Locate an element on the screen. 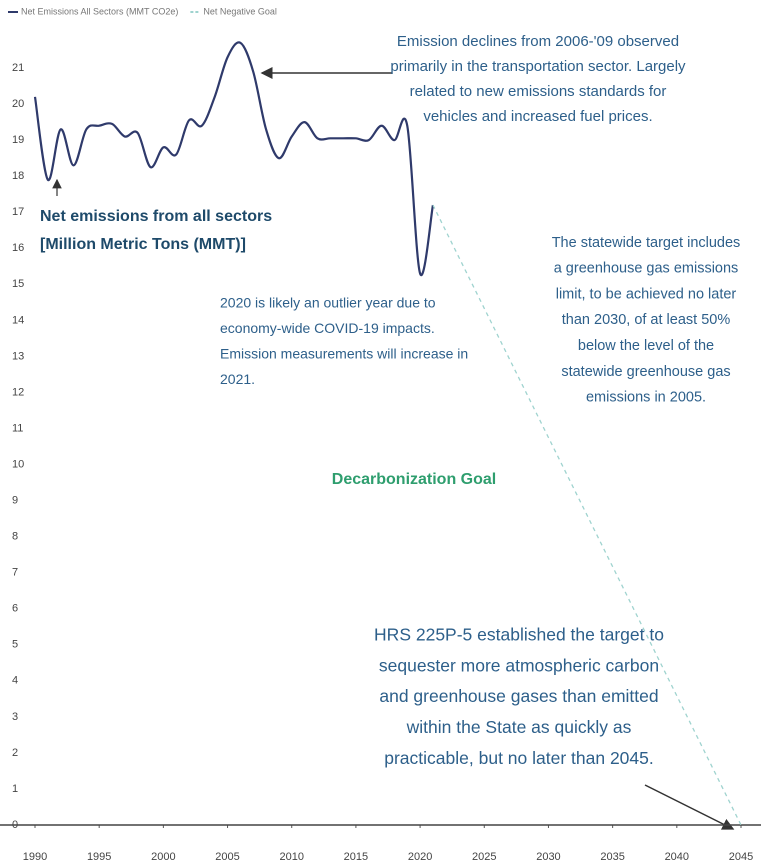 The width and height of the screenshot is (761, 867). annotation: 2021. is located at coordinates (237, 379).